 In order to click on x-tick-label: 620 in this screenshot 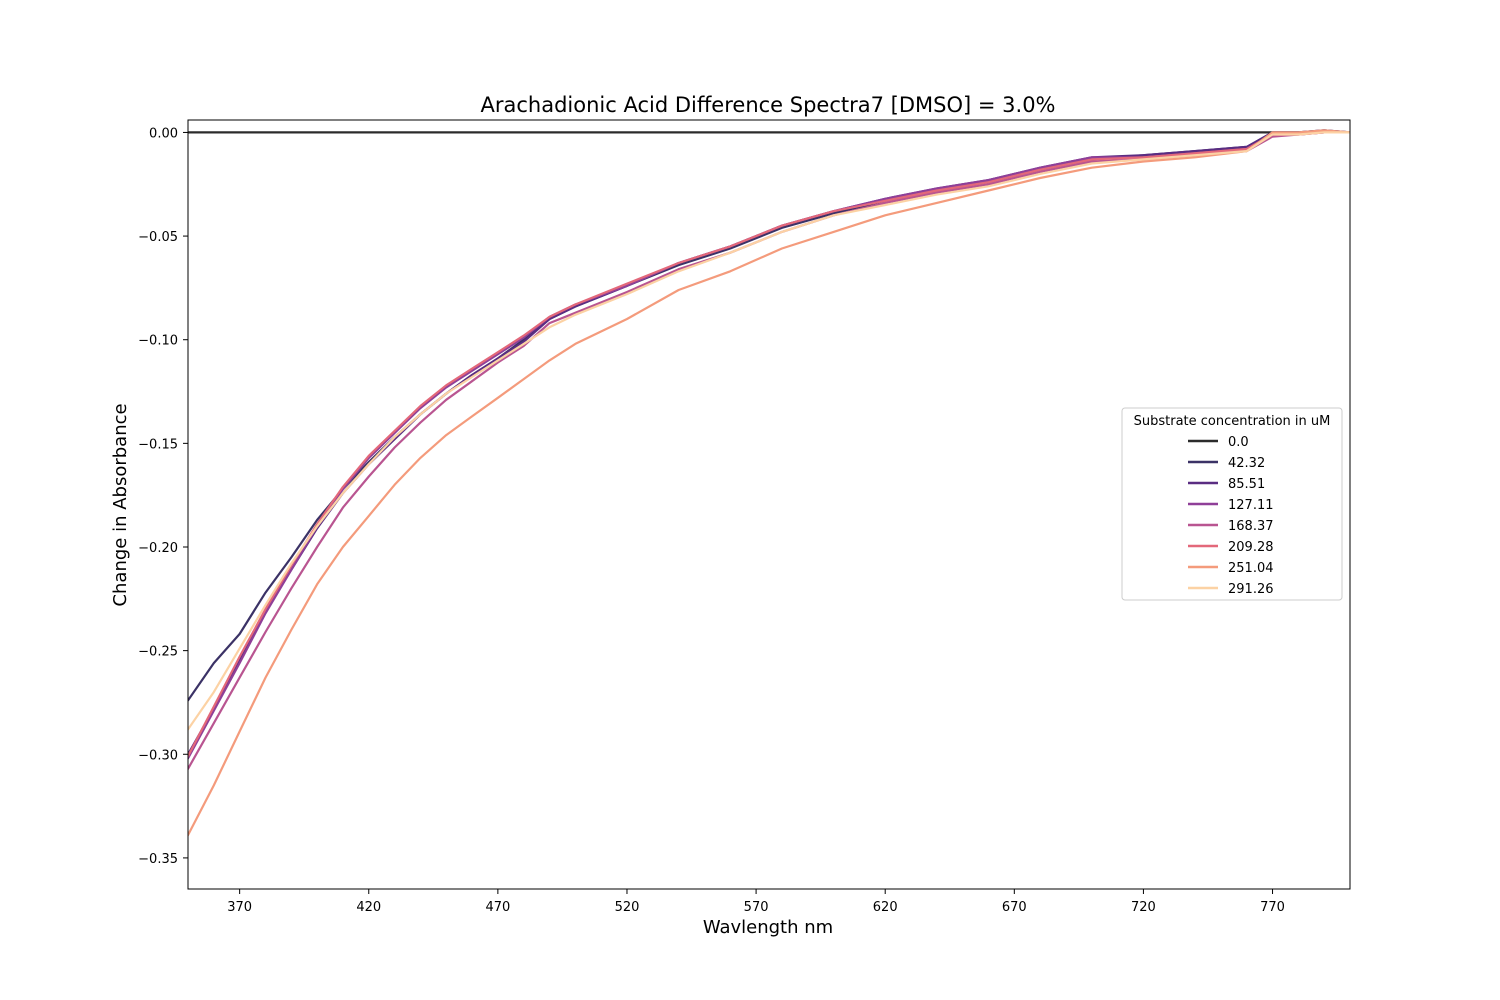, I will do `click(885, 907)`.